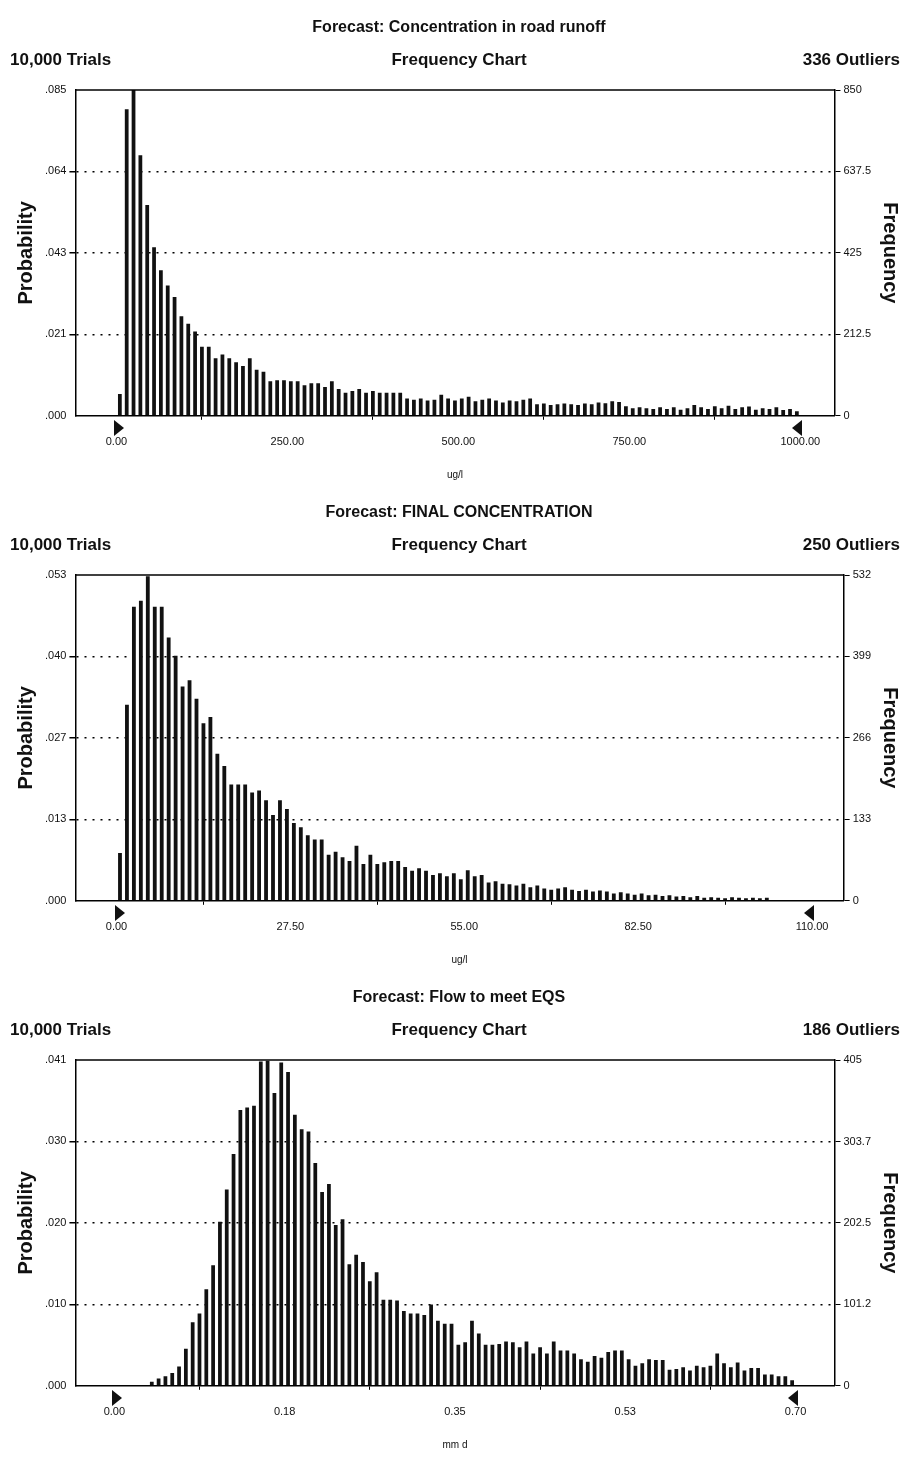 The image size is (918, 1457). I want to click on x-tick-label: 82.50, so click(638, 926).